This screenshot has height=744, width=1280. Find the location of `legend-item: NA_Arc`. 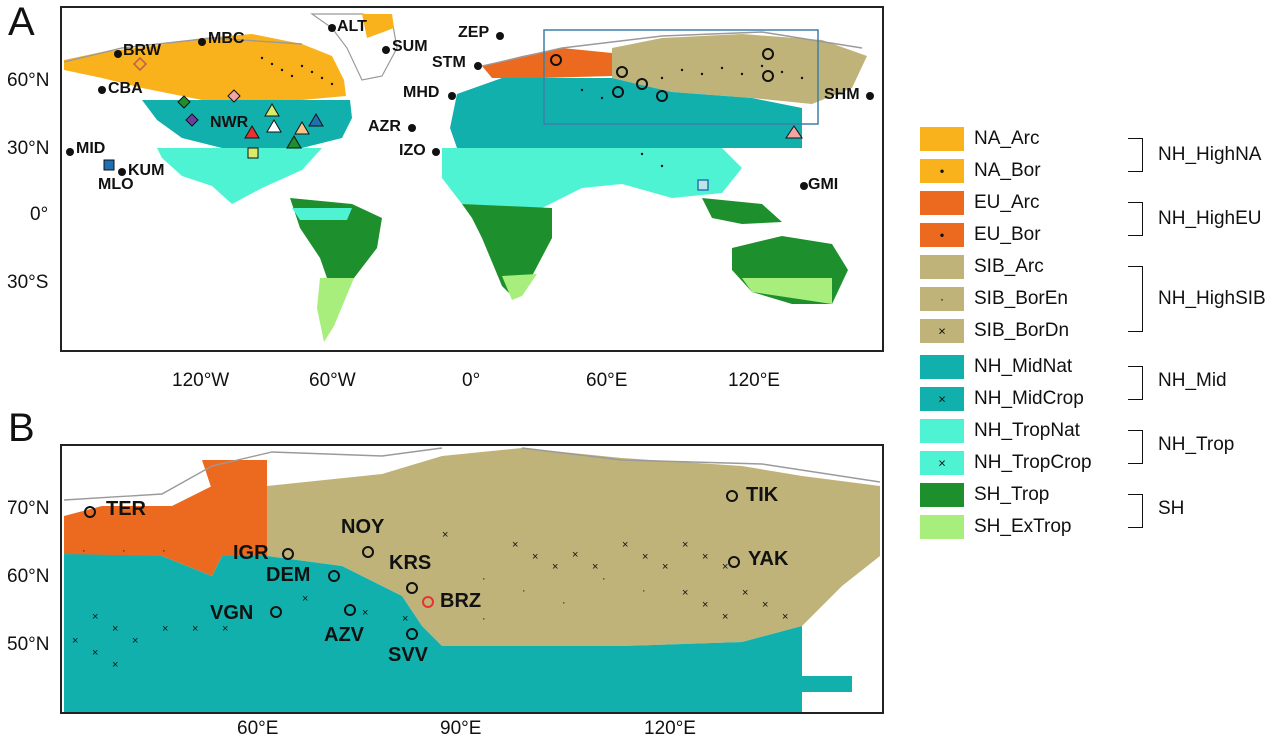

legend-item: NA_Arc is located at coordinates (979, 139).